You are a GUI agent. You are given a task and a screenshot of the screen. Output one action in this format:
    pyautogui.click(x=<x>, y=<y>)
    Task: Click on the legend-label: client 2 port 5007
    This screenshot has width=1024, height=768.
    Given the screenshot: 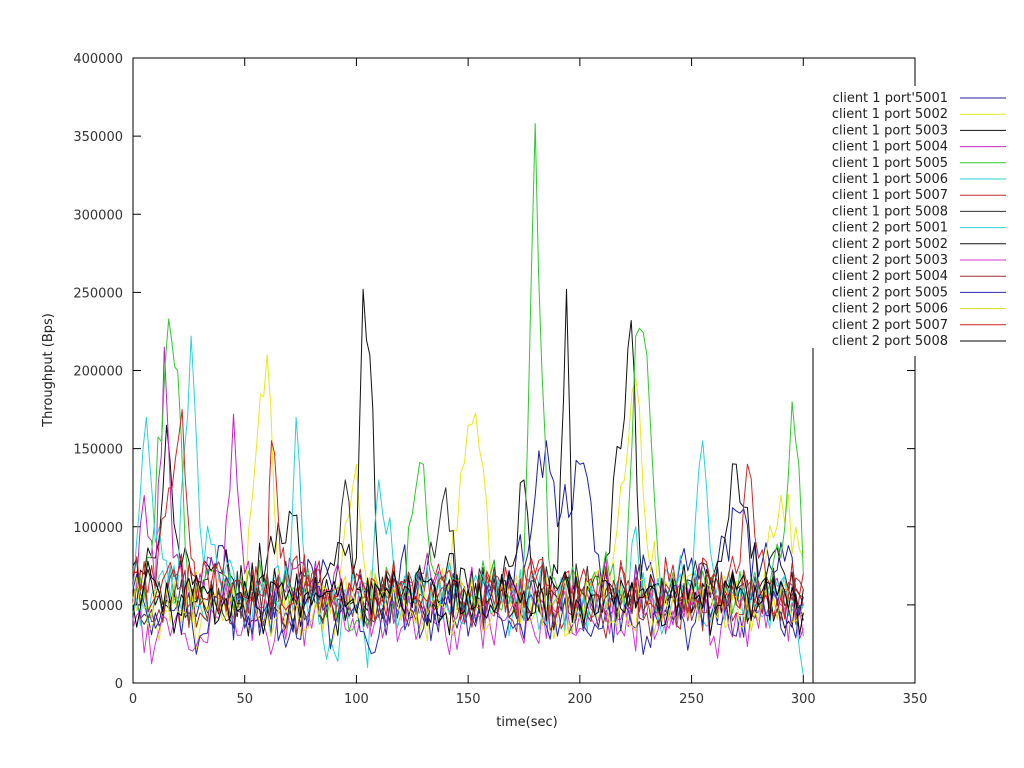 What is the action you would take?
    pyautogui.click(x=890, y=325)
    